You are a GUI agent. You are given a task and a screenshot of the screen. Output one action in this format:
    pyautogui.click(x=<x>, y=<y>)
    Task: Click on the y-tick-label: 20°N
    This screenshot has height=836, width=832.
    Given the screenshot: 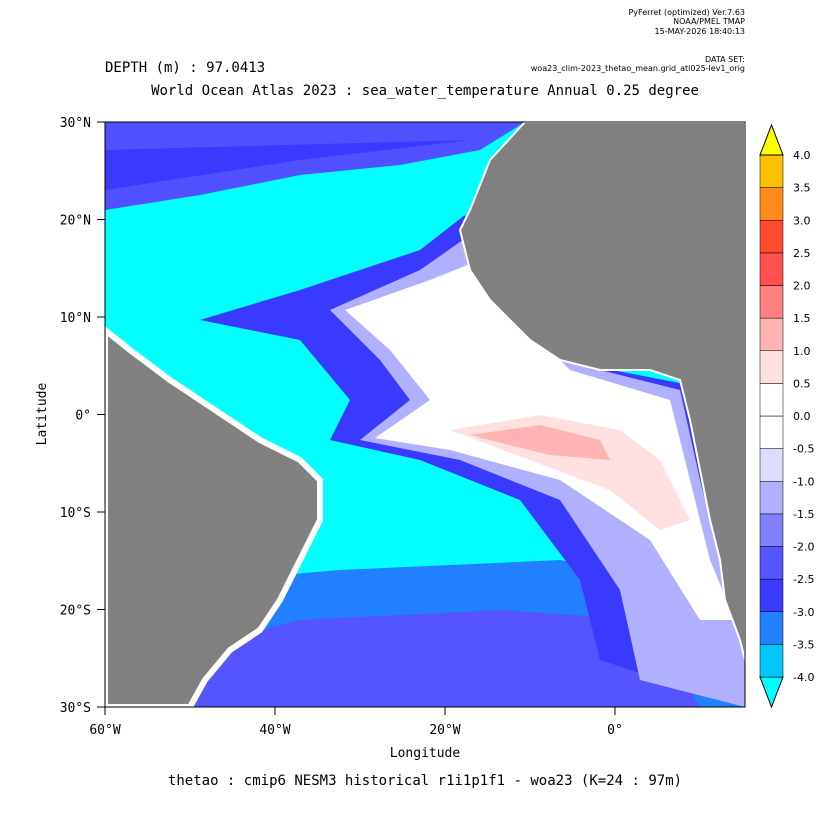 What is the action you would take?
    pyautogui.click(x=75, y=221)
    